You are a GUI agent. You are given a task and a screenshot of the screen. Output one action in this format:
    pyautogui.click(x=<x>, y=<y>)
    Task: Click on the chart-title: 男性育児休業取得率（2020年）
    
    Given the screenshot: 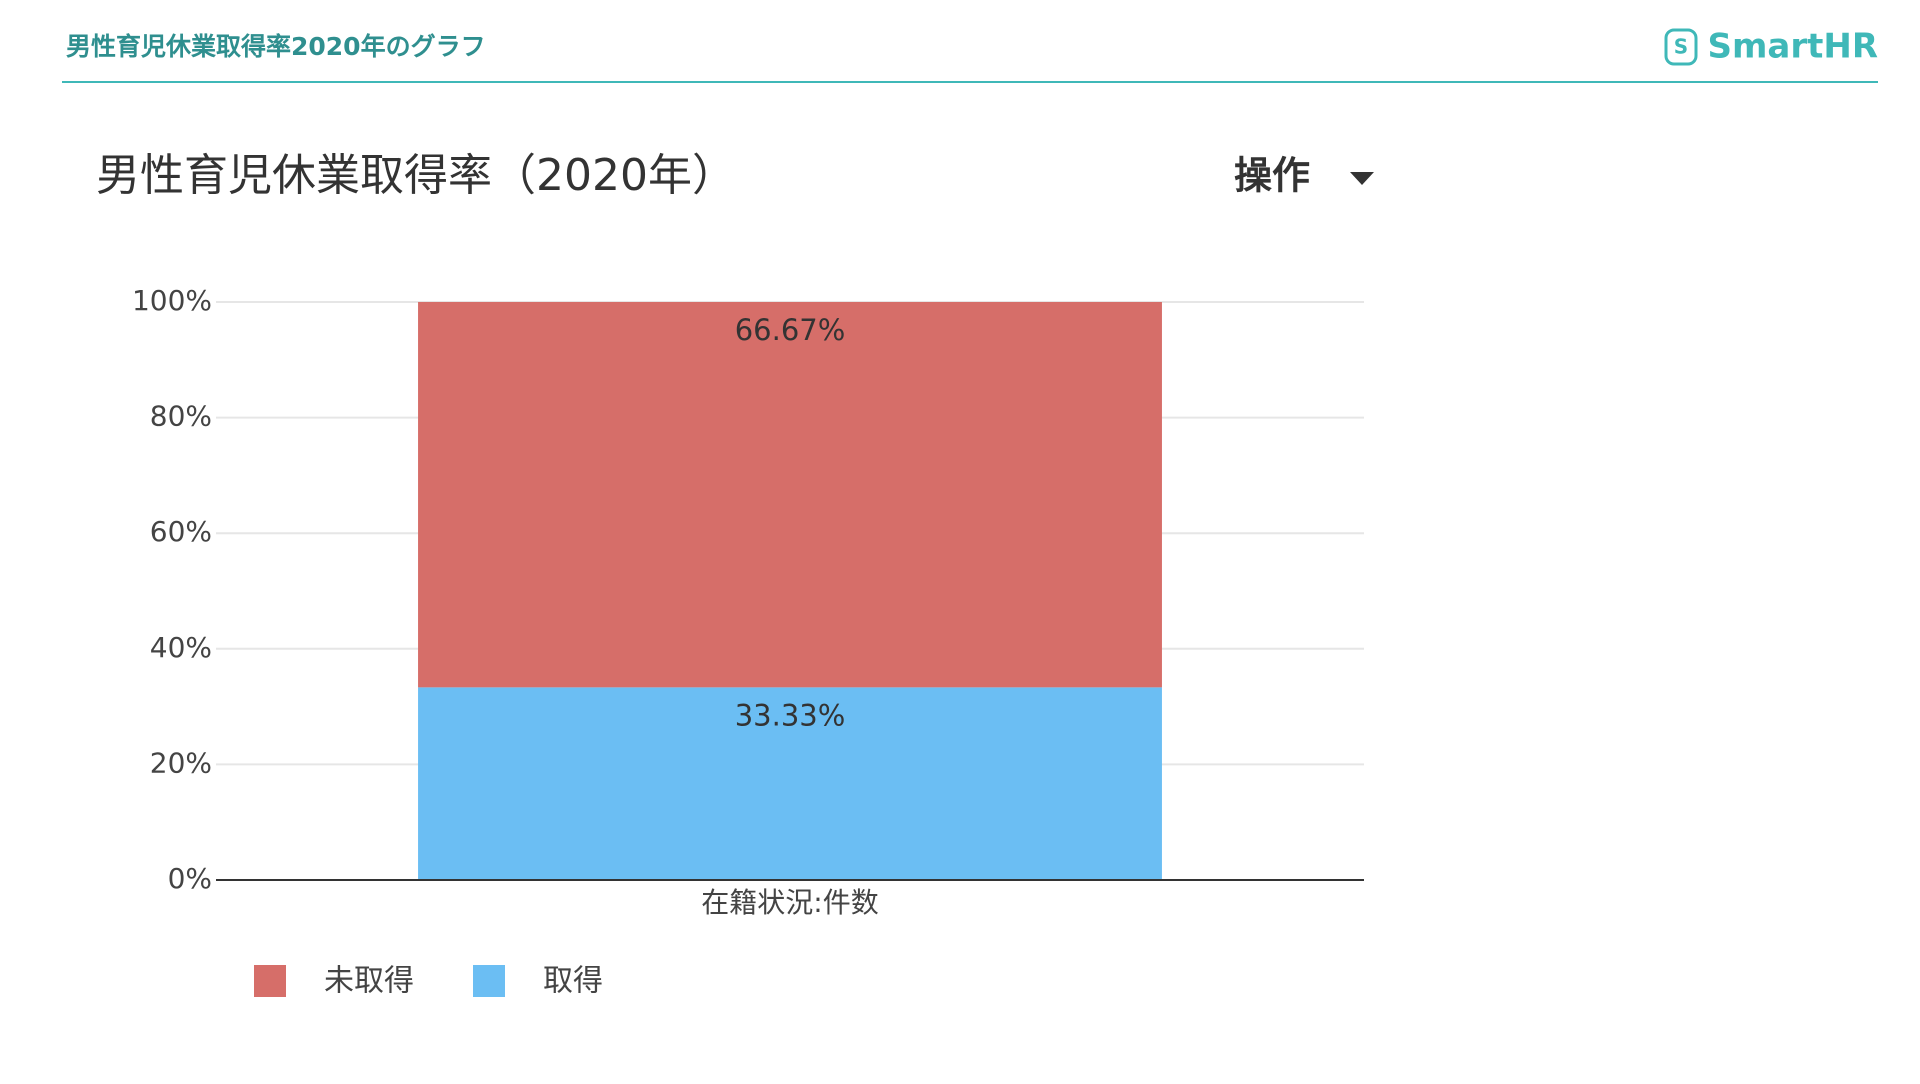 What is the action you would take?
    pyautogui.click(x=416, y=175)
    